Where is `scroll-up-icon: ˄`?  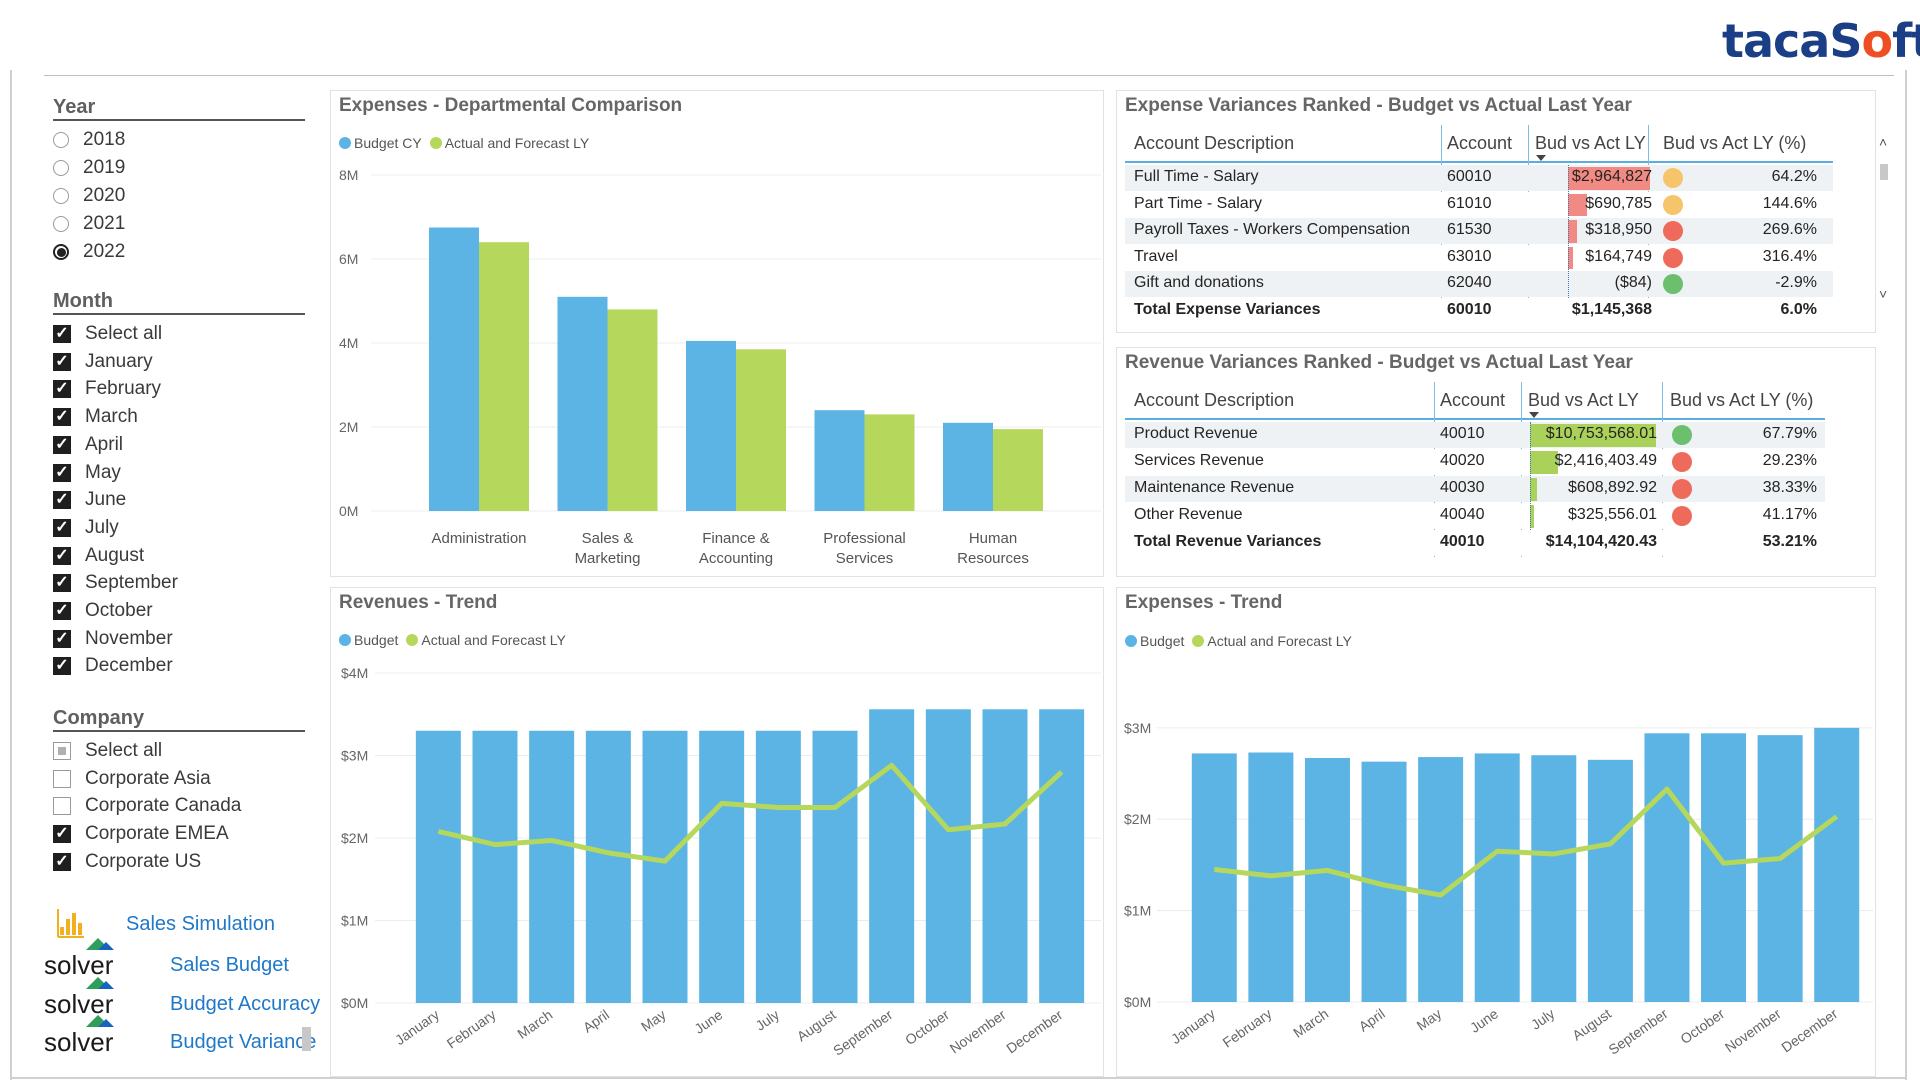
scroll-up-icon: ˄ is located at coordinates (1883, 142).